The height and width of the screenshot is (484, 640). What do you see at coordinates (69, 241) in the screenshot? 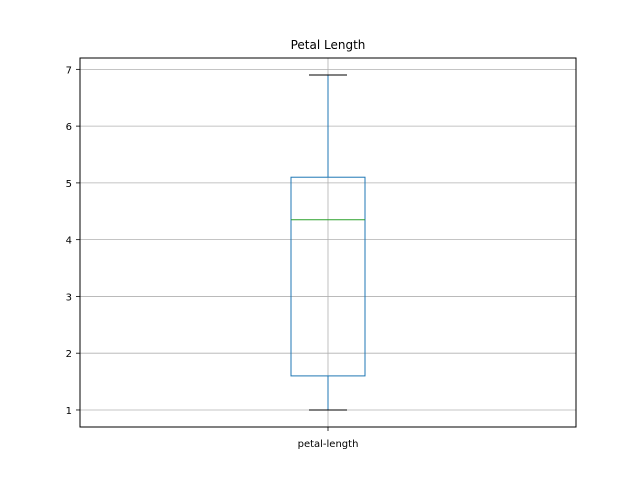
I see `y-tick-label: 4` at bounding box center [69, 241].